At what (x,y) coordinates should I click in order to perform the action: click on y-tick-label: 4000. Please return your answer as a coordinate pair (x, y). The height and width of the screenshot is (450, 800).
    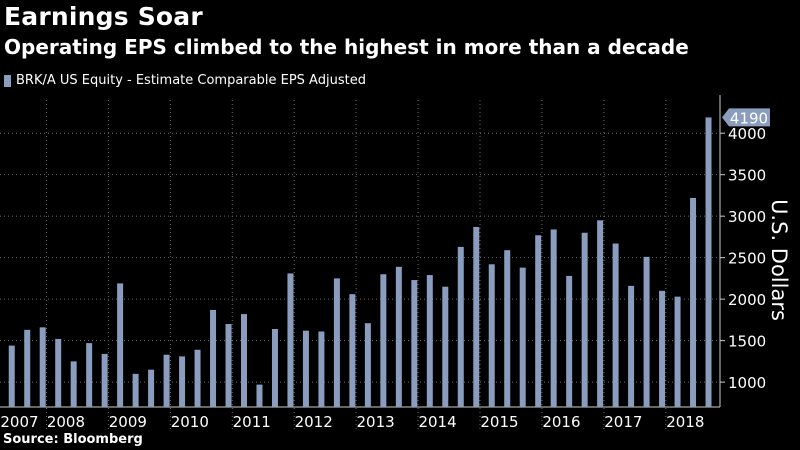
    Looking at the image, I should click on (747, 134).